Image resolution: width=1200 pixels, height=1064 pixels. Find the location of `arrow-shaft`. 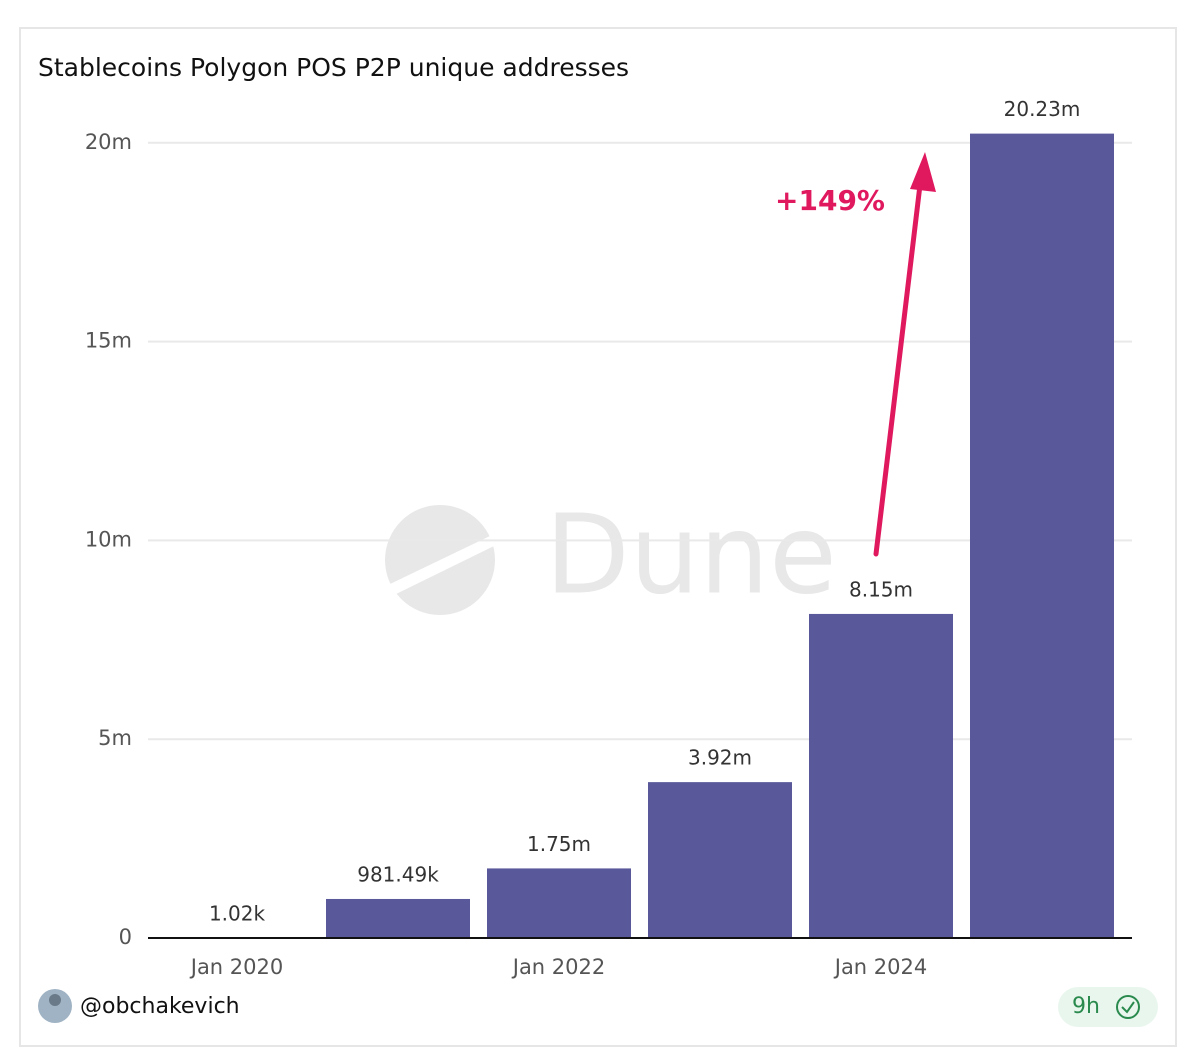

arrow-shaft is located at coordinates (898, 369).